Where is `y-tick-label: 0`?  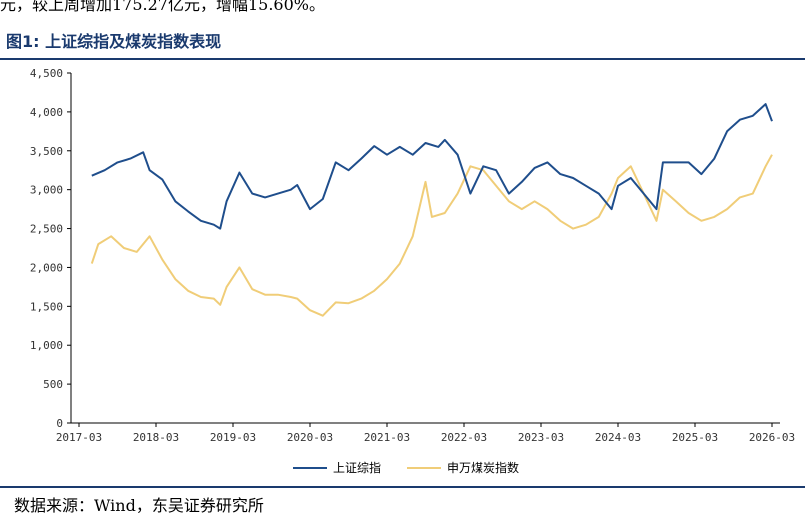 y-tick-label: 0 is located at coordinates (59, 423).